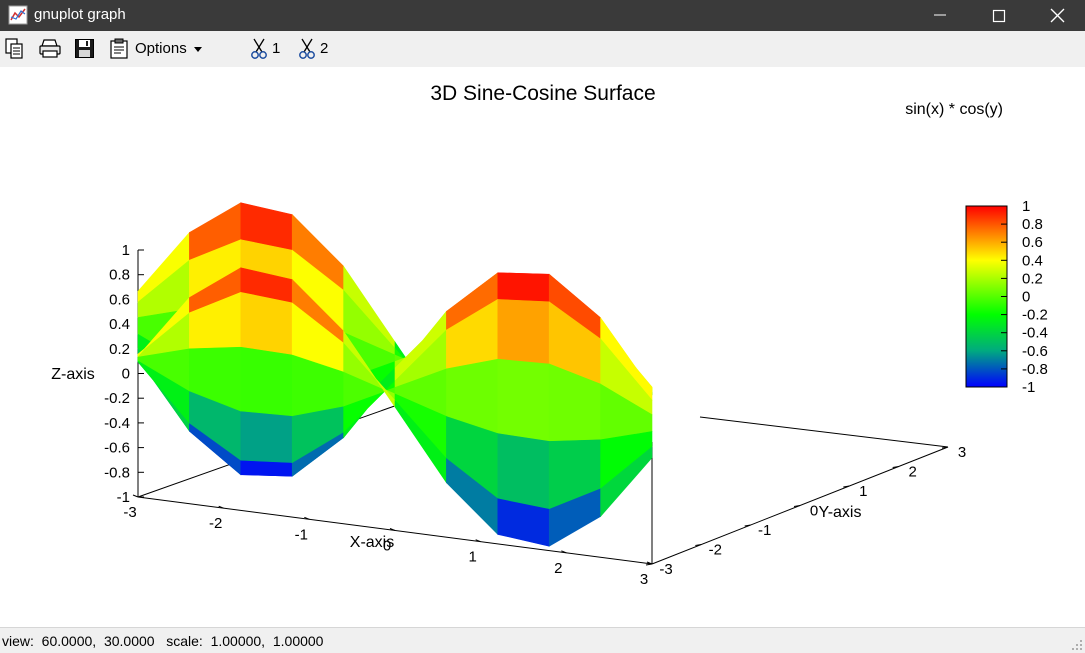 The image size is (1085, 653). I want to click on z-tick-label: 0, so click(126, 374).